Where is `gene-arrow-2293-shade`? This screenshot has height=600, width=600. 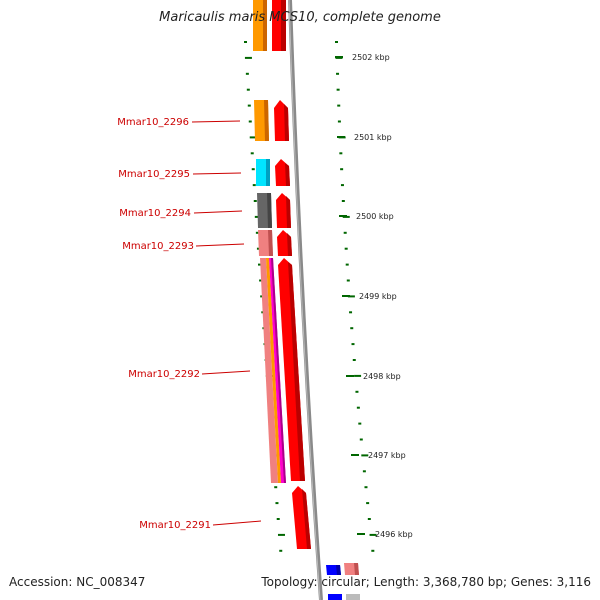 gene-arrow-2293-shade is located at coordinates (289, 244).